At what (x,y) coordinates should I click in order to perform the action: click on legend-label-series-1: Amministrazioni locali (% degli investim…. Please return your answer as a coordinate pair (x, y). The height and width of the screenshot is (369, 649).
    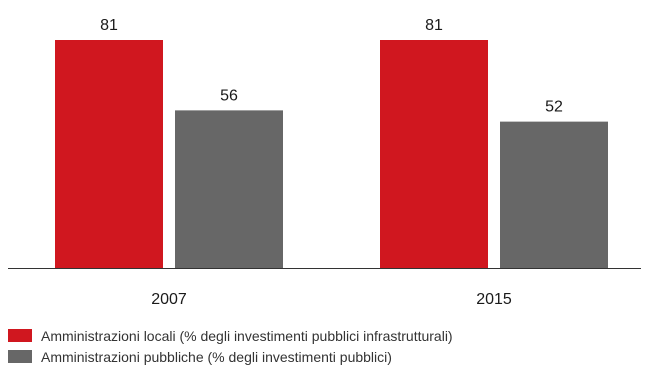
    Looking at the image, I should click on (247, 335).